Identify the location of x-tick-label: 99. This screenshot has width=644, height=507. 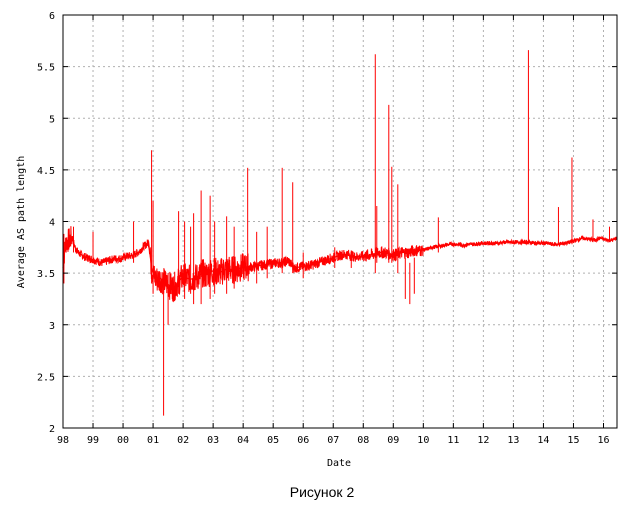
(93, 440).